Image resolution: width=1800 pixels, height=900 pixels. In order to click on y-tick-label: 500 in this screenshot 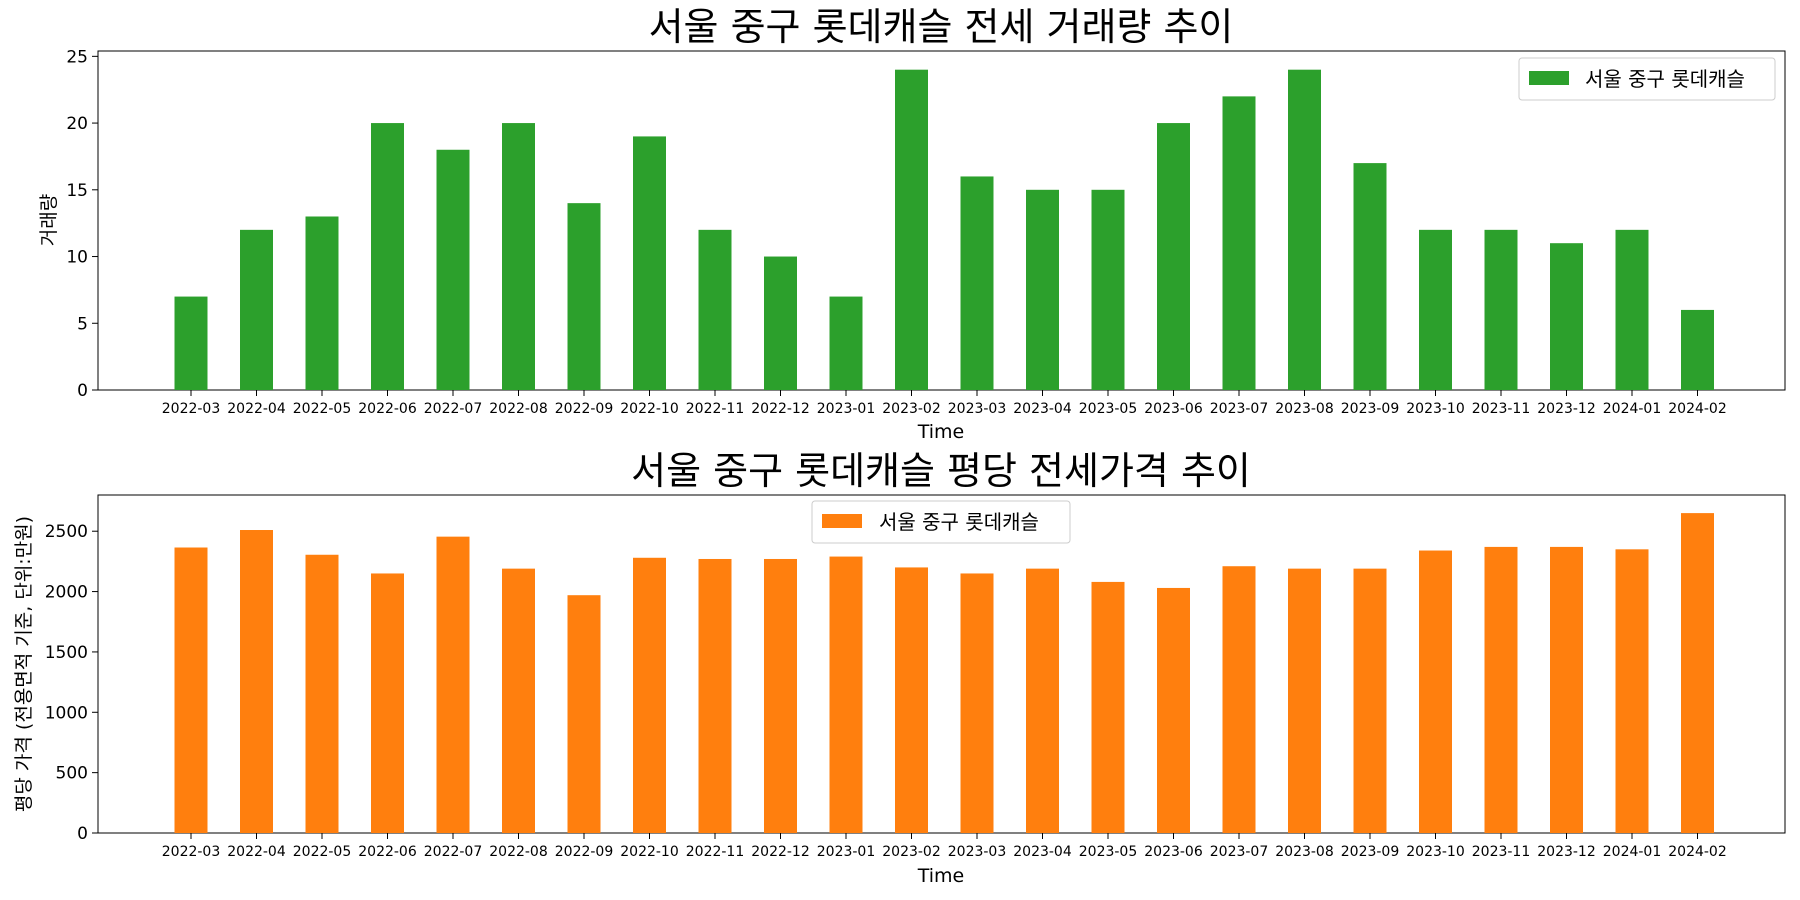, I will do `click(72, 774)`.